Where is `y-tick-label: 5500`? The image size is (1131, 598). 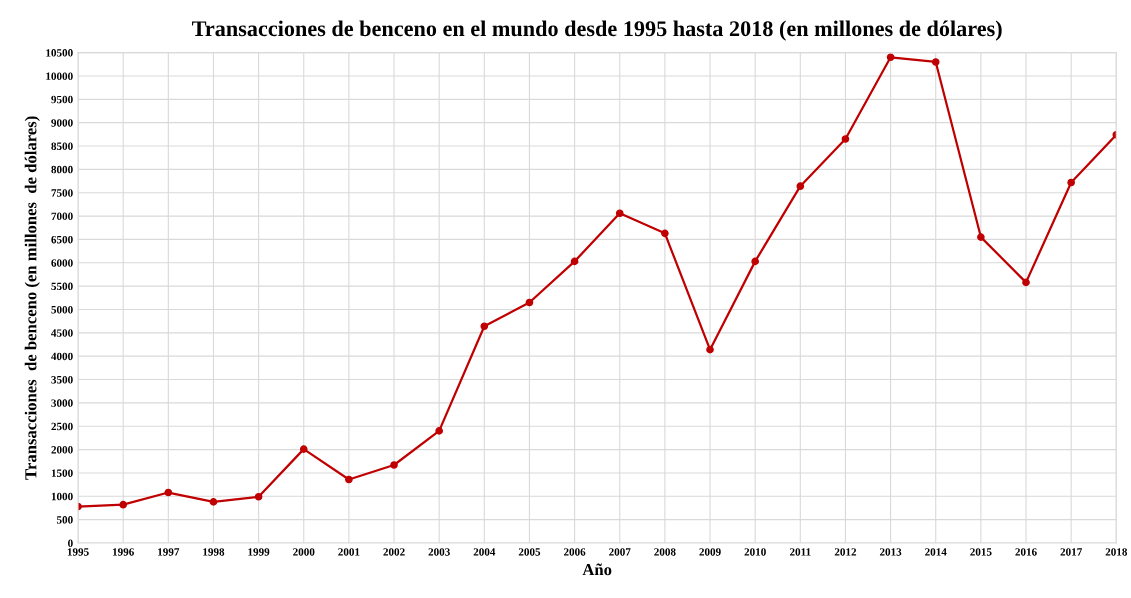
y-tick-label: 5500 is located at coordinates (62, 286).